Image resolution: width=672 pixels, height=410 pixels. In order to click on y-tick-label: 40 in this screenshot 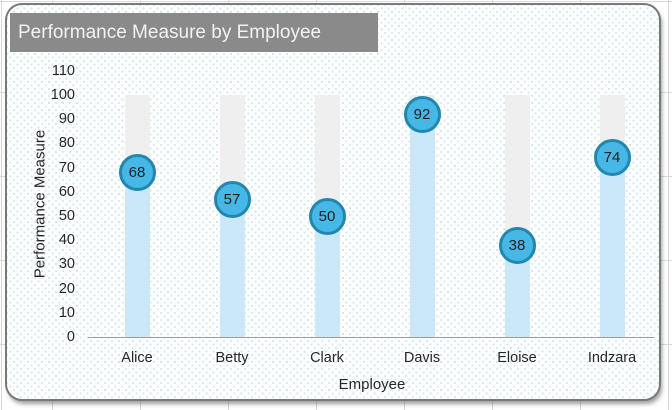, I will do `click(66, 240)`.